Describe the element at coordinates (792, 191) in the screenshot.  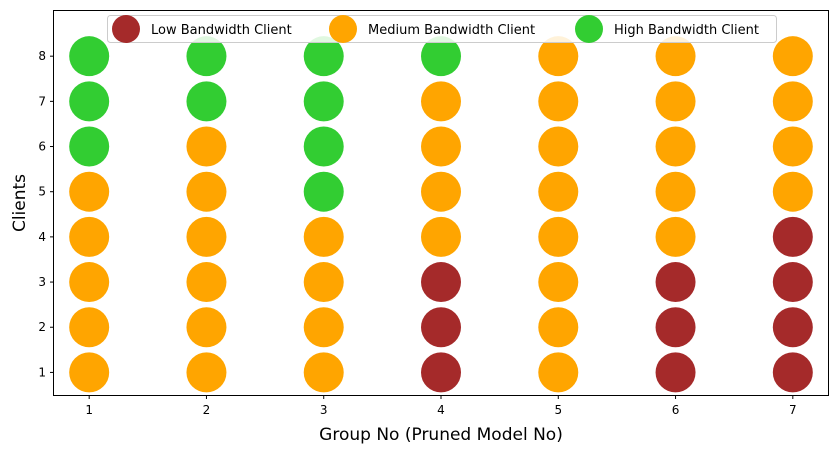
I see `point-group7-client5-medium` at that location.